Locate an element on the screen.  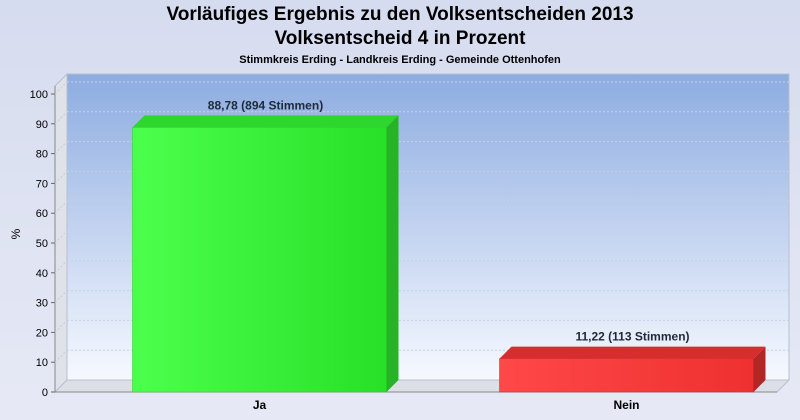
y-axis-label: % is located at coordinates (16, 233).